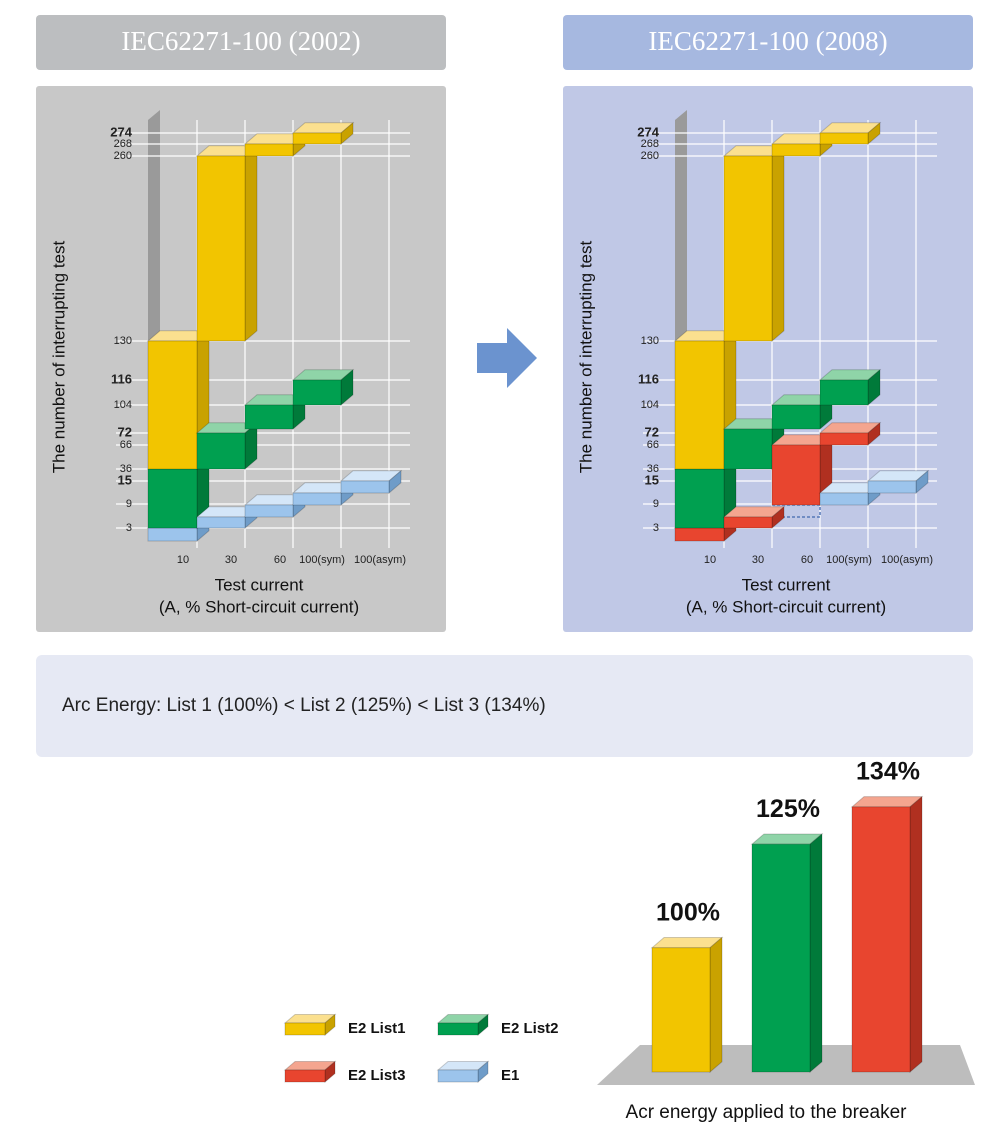  What do you see at coordinates (788, 809) in the screenshot?
I see `value-label: 125%` at bounding box center [788, 809].